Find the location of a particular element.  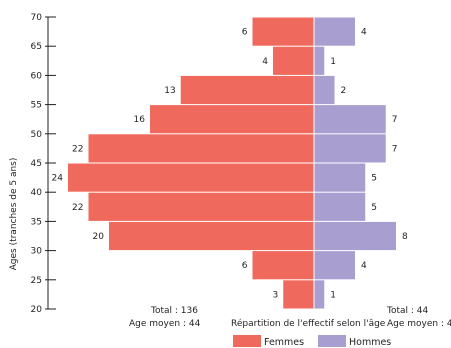

hommes-value-label-60-65: 1 is located at coordinates (333, 62).